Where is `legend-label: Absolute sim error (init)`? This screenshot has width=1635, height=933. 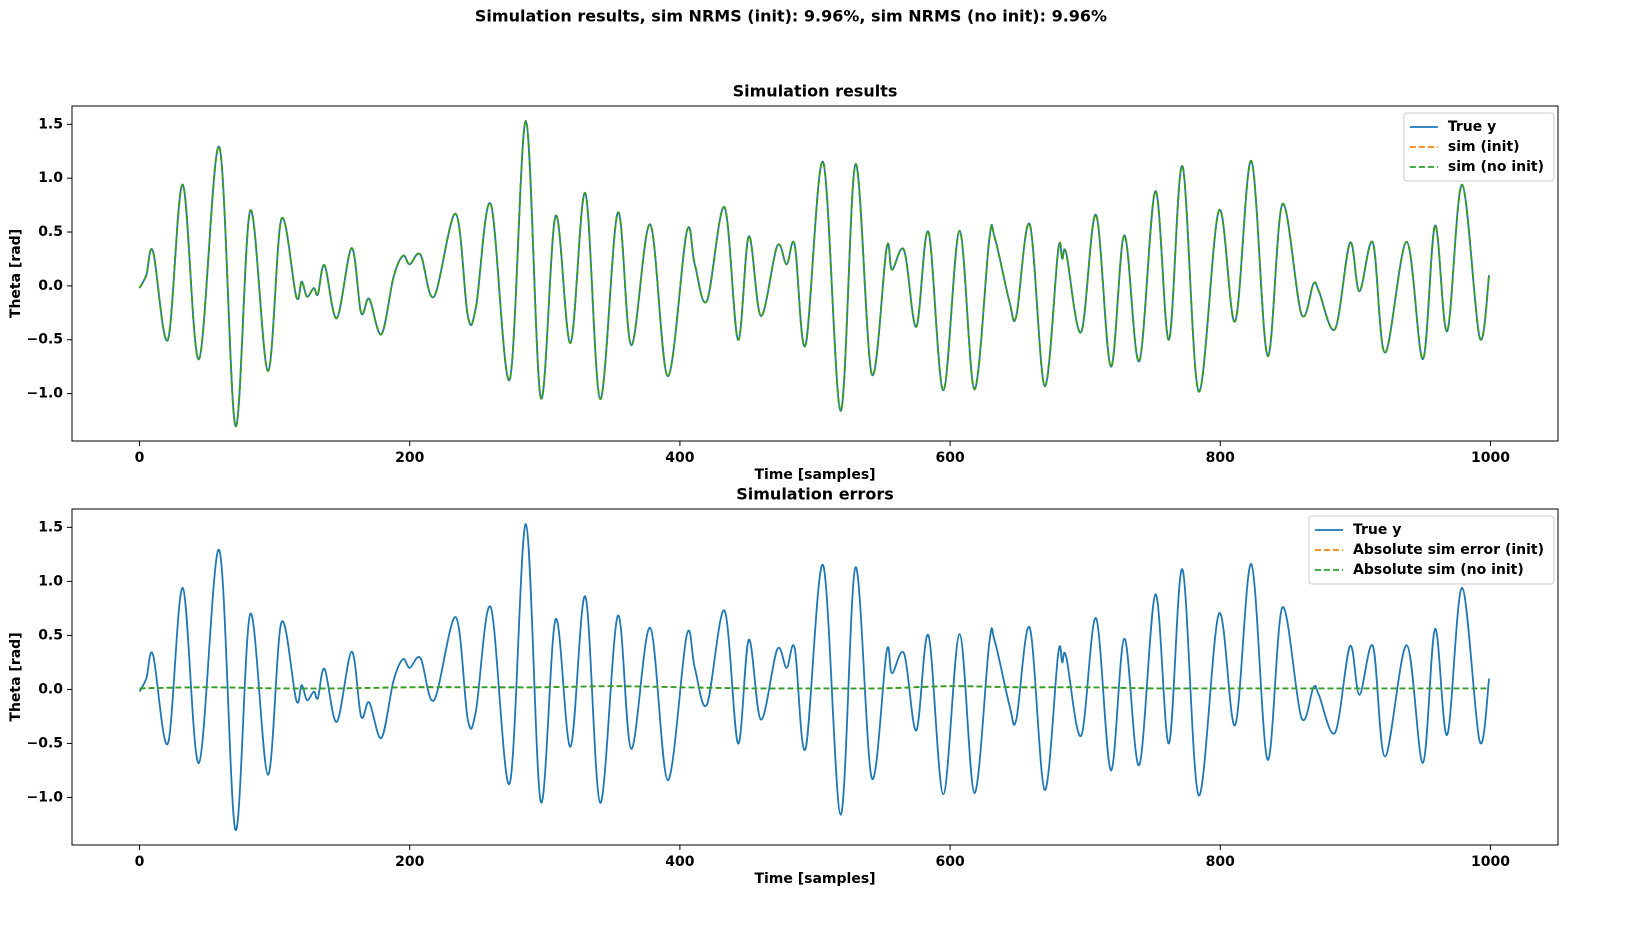 legend-label: Absolute sim error (init) is located at coordinates (1448, 550).